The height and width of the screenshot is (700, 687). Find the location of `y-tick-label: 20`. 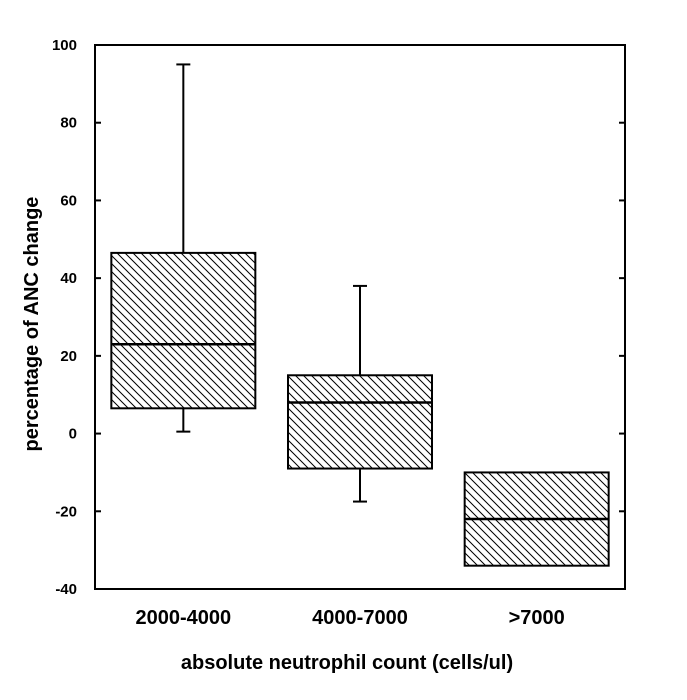

y-tick-label: 20 is located at coordinates (68, 356).